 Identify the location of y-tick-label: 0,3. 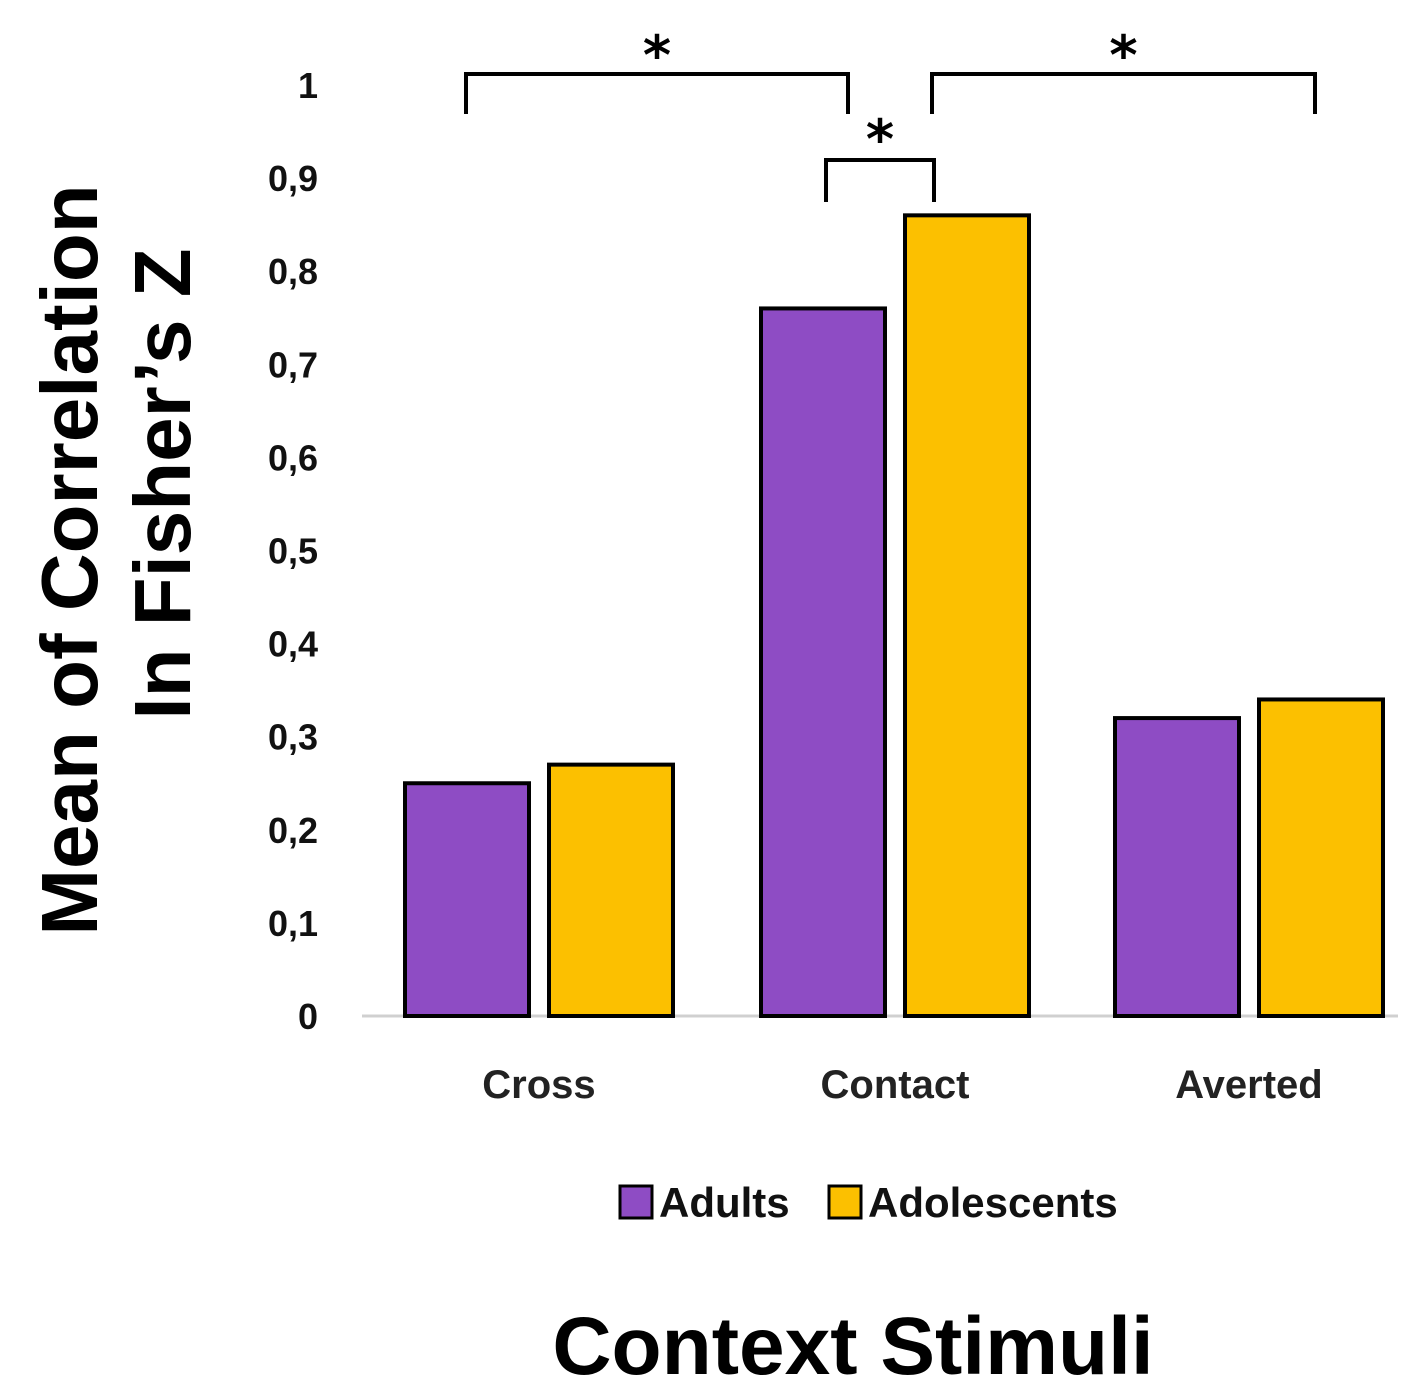
(293, 737).